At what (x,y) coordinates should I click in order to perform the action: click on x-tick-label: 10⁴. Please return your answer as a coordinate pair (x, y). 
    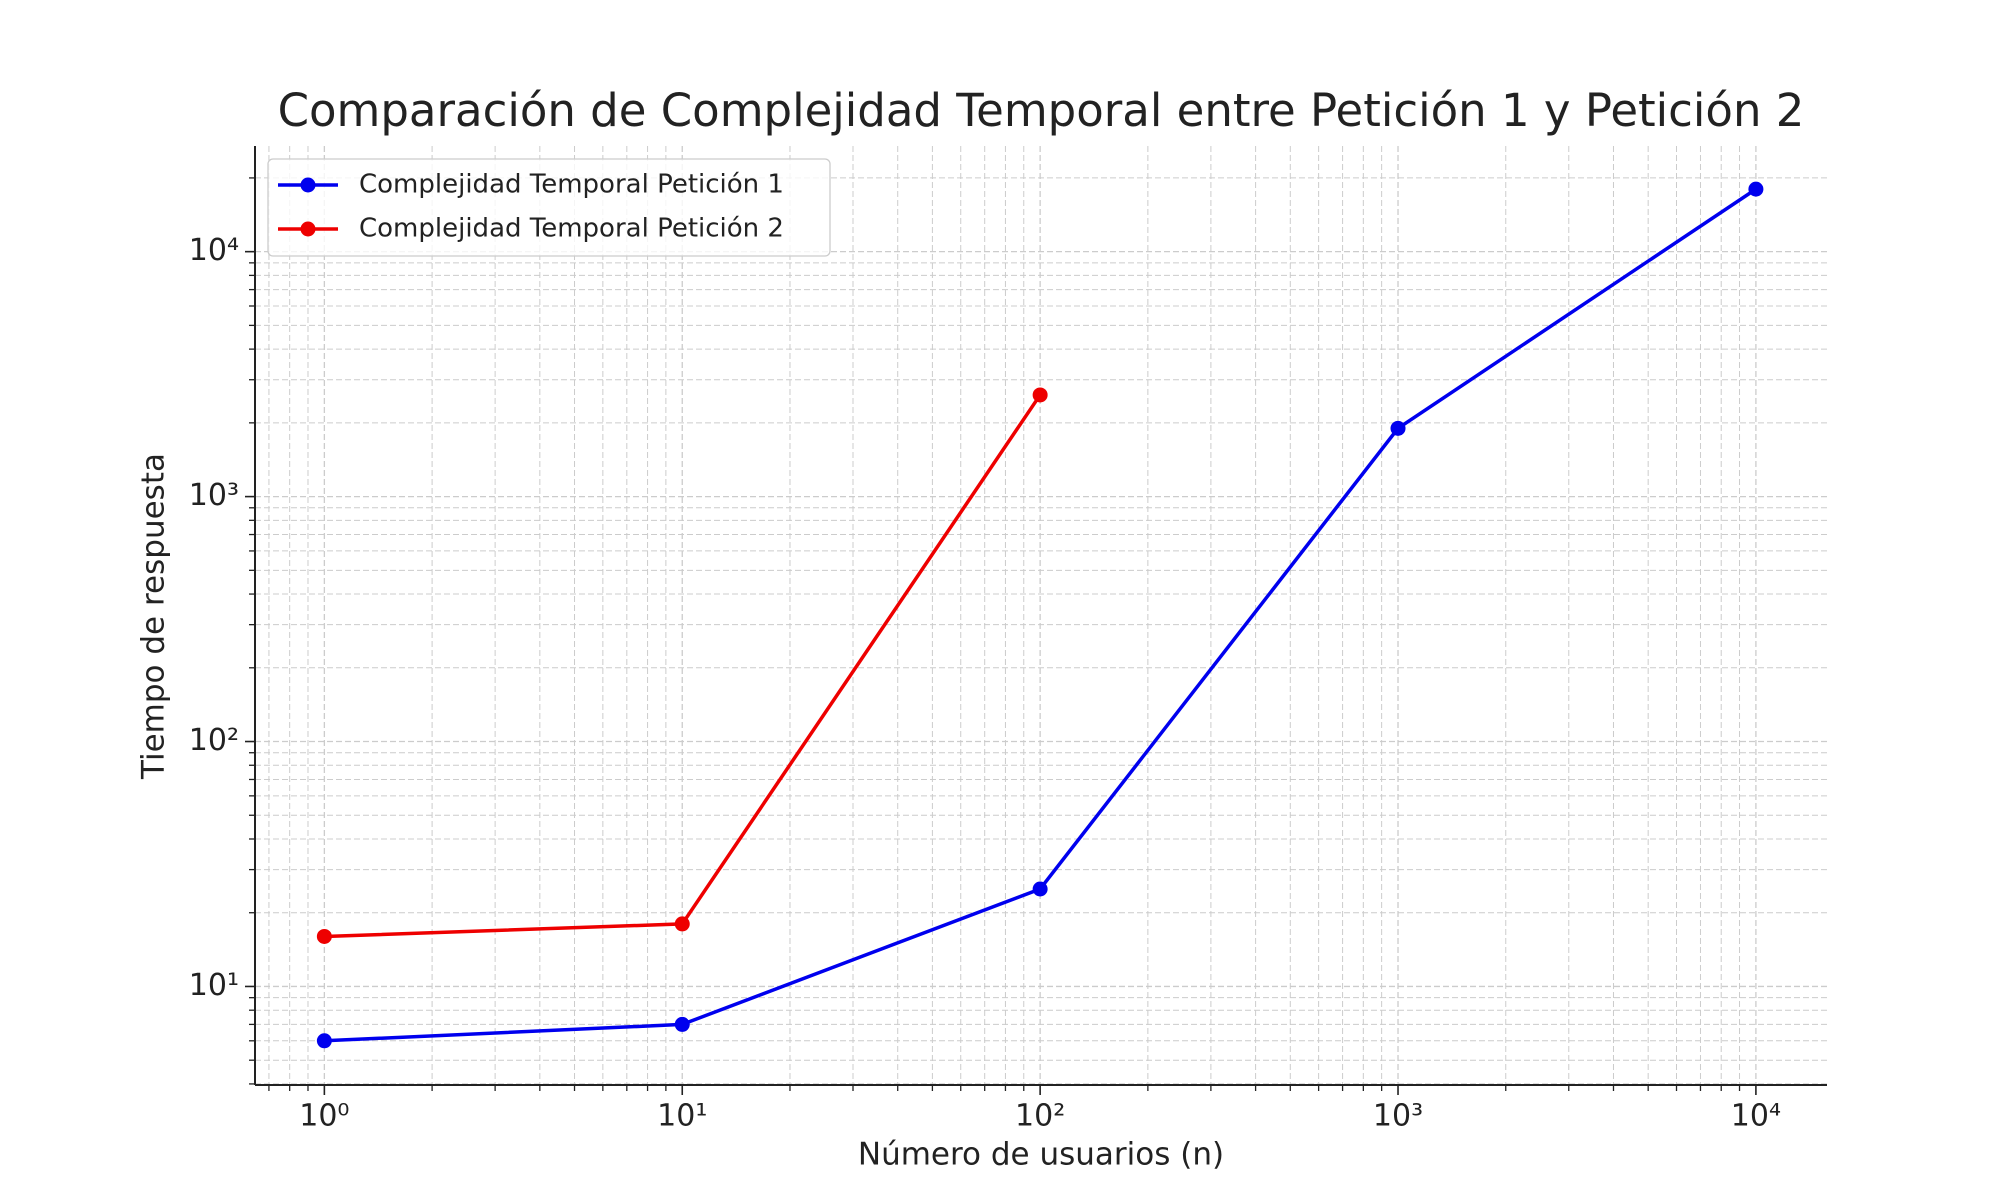
    Looking at the image, I should click on (1756, 1116).